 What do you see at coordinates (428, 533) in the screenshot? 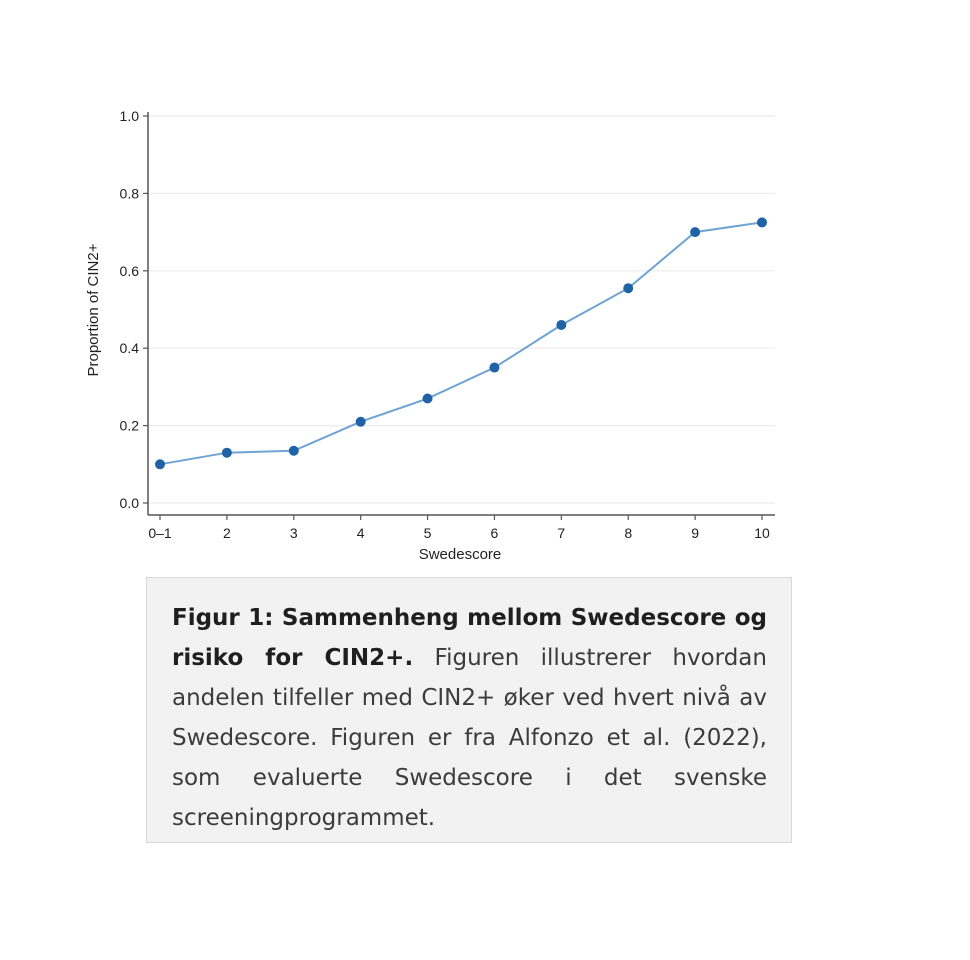
I see `x-tick-label: 5` at bounding box center [428, 533].